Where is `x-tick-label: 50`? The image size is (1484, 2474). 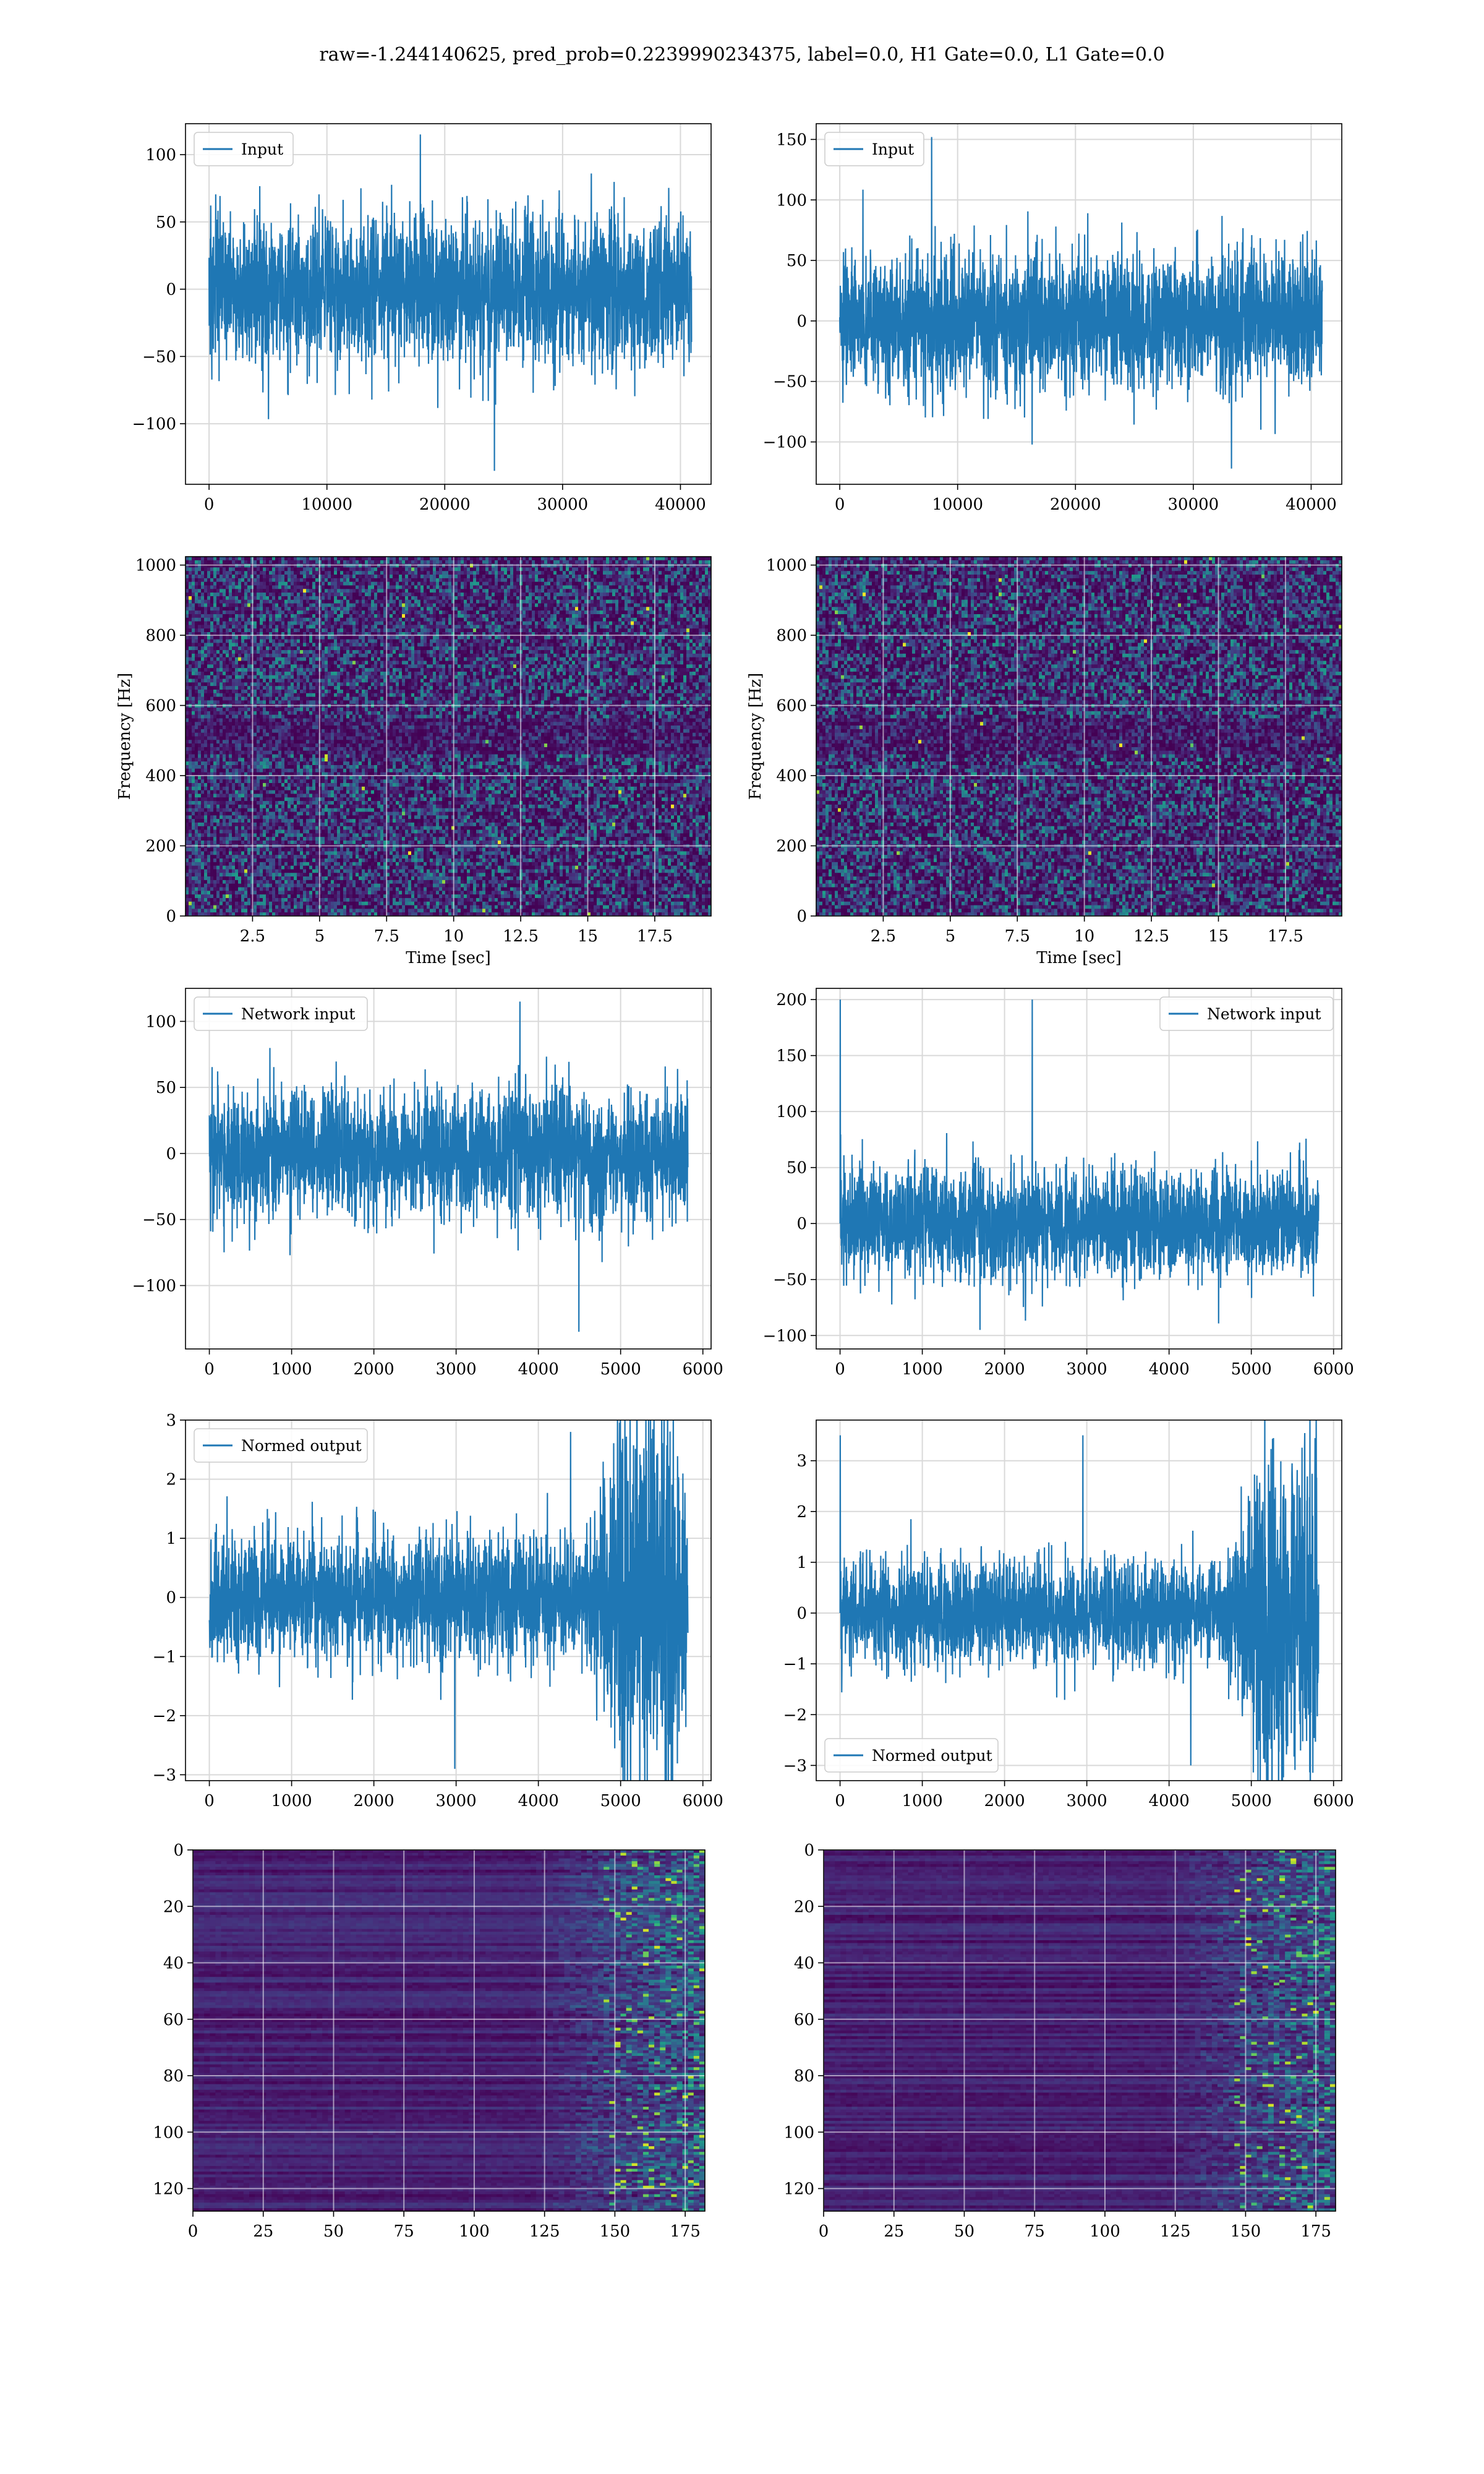
x-tick-label: 50 is located at coordinates (333, 2231).